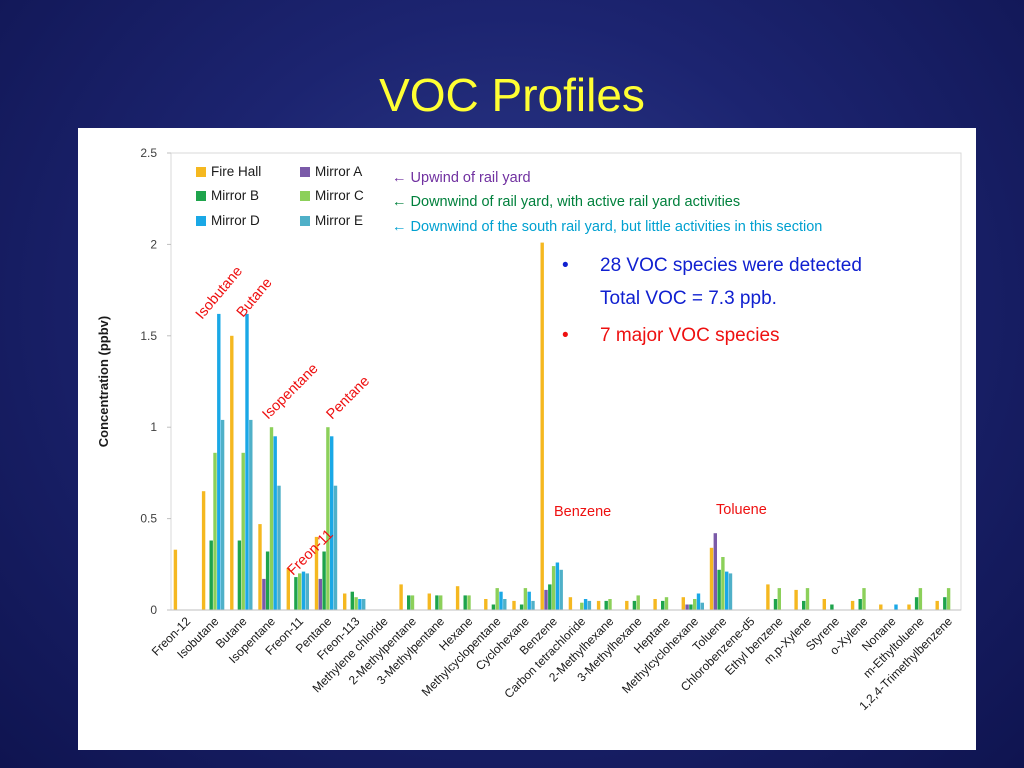 This screenshot has width=1024, height=768. Describe the element at coordinates (731, 265) in the screenshot. I see `bullet-text: 28 VOC species were detected` at that location.